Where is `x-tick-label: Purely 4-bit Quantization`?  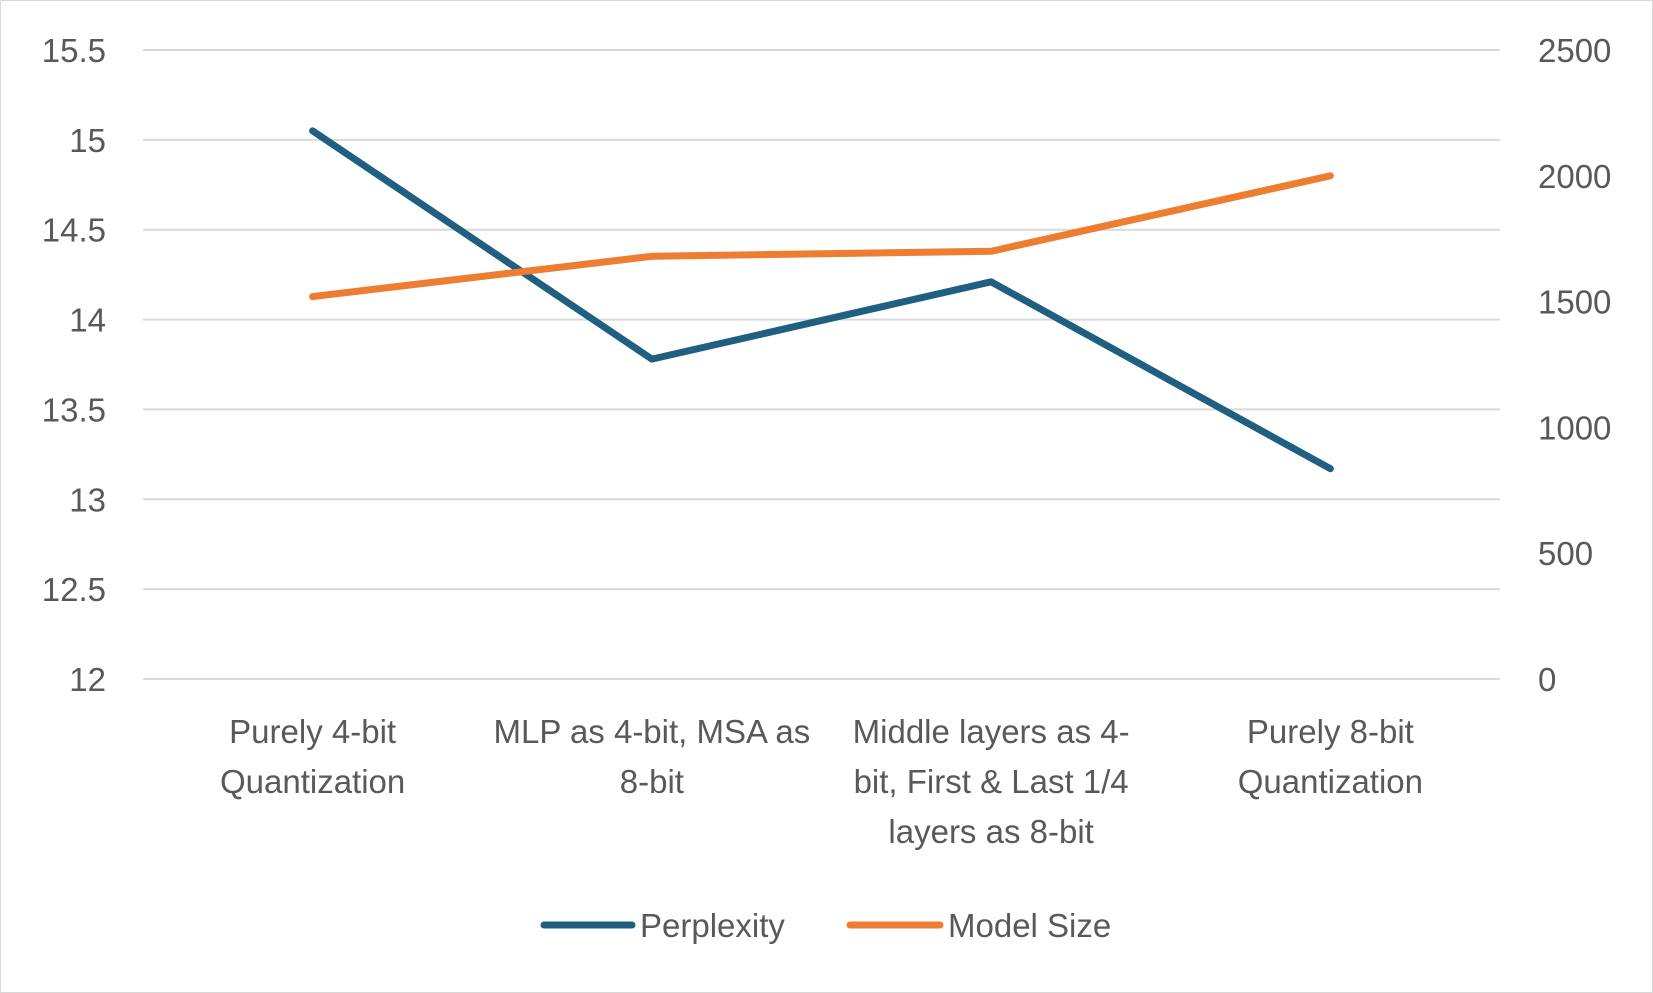 x-tick-label: Purely 4-bit Quantization is located at coordinates (312, 756).